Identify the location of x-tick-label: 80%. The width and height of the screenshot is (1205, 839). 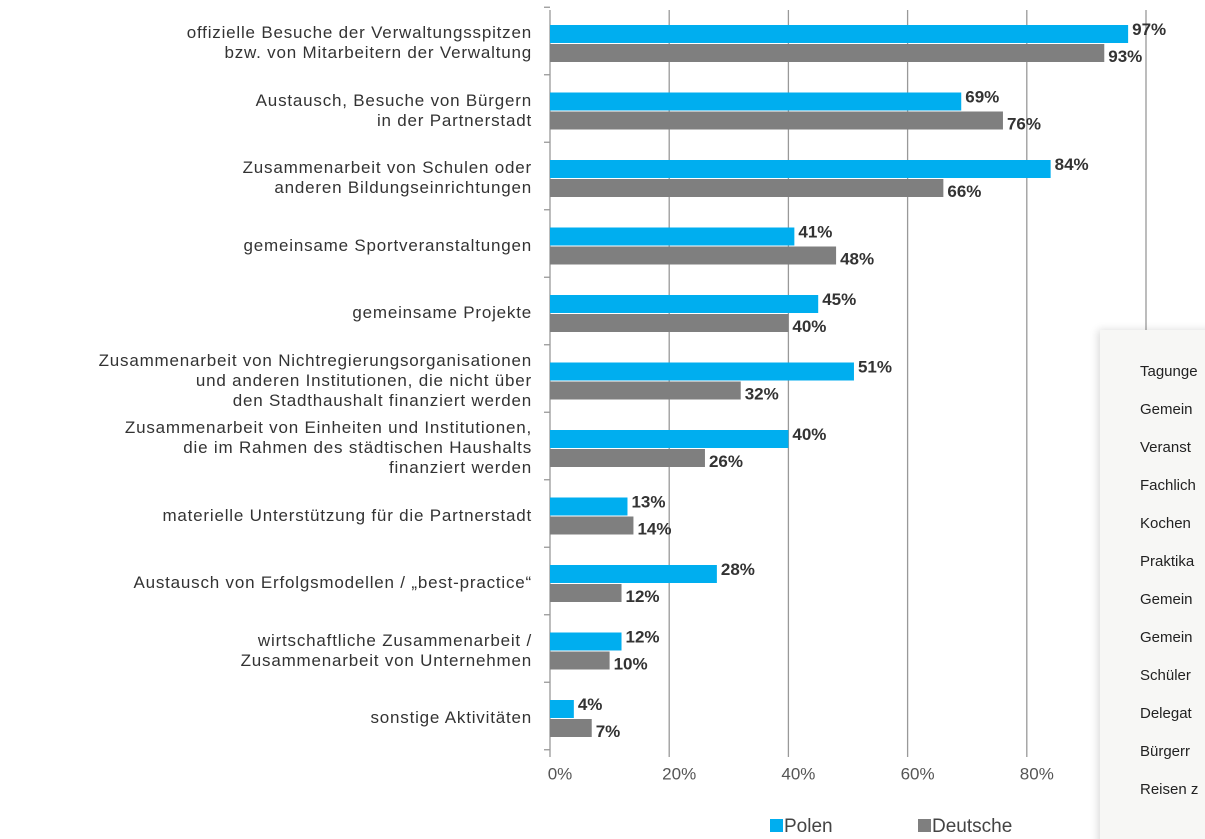
(1037, 773).